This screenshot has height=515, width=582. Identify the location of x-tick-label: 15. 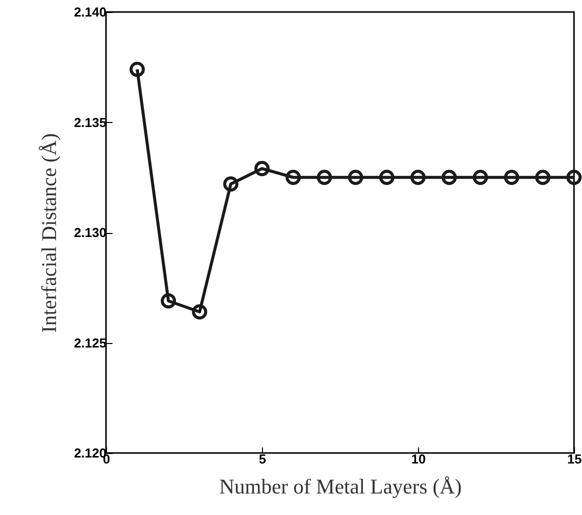
(574, 459).